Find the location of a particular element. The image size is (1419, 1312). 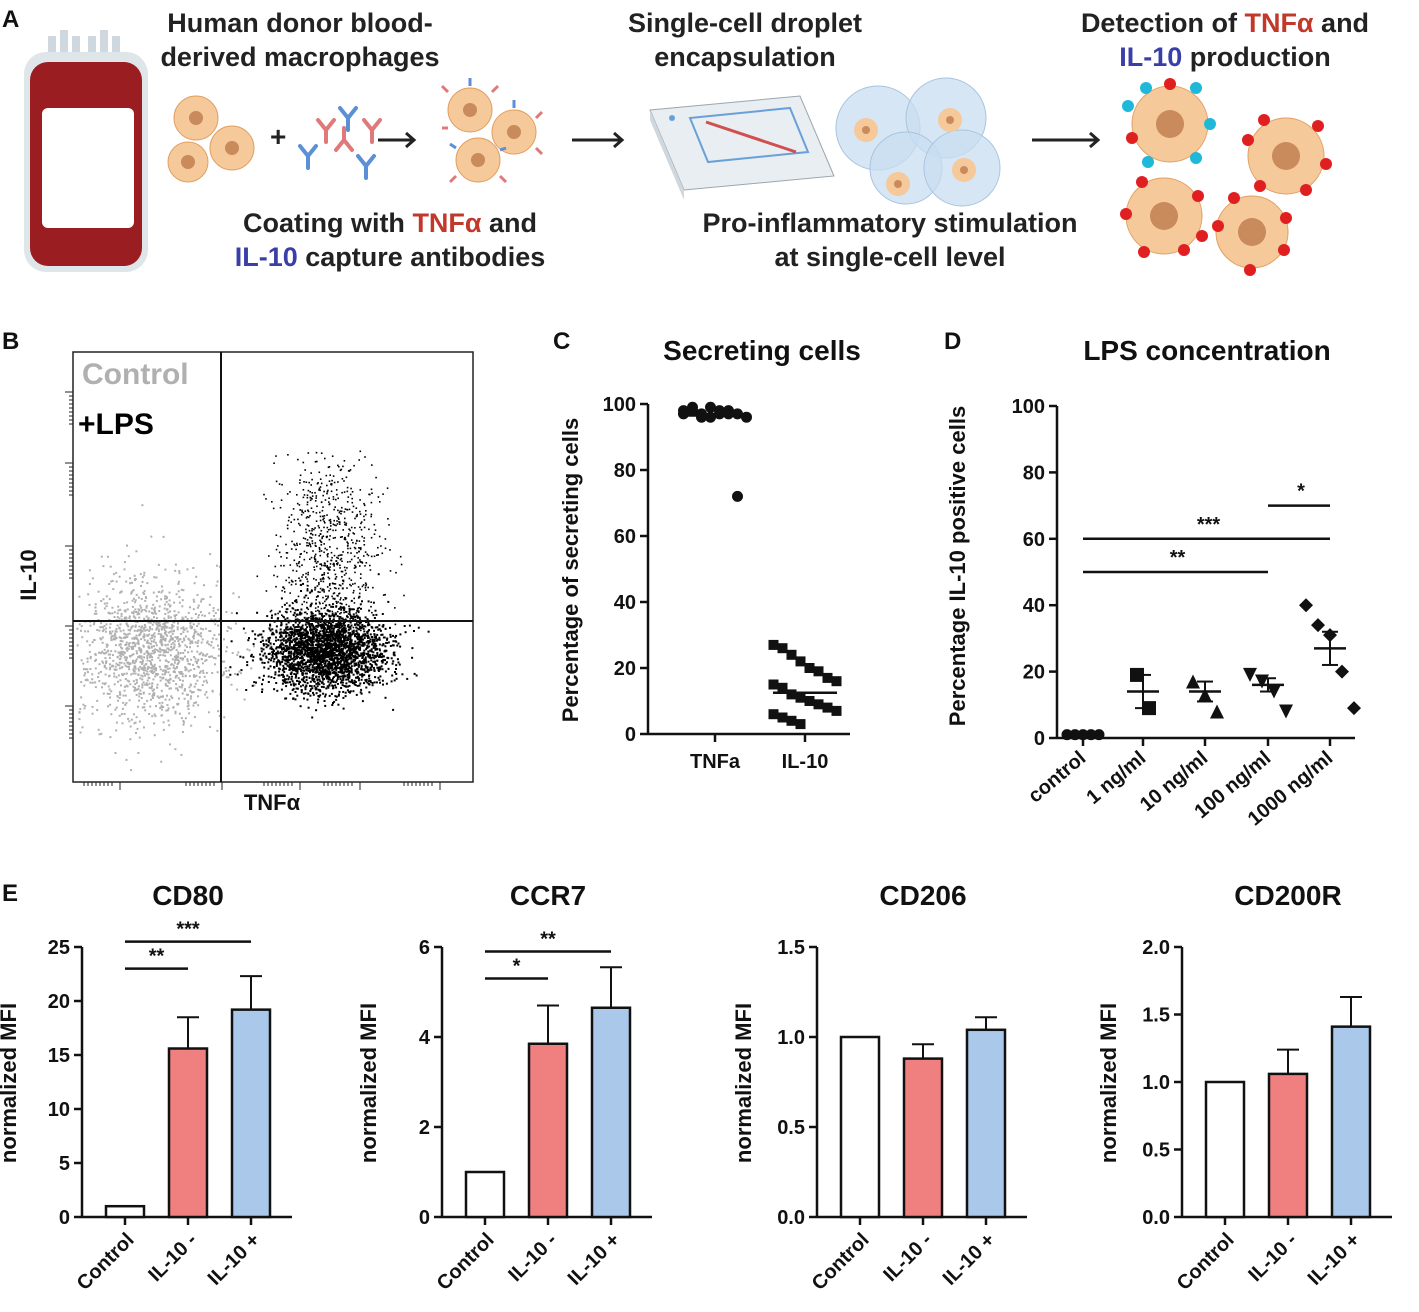

y-axis-label: Percentage of secreting cells is located at coordinates (570, 570).